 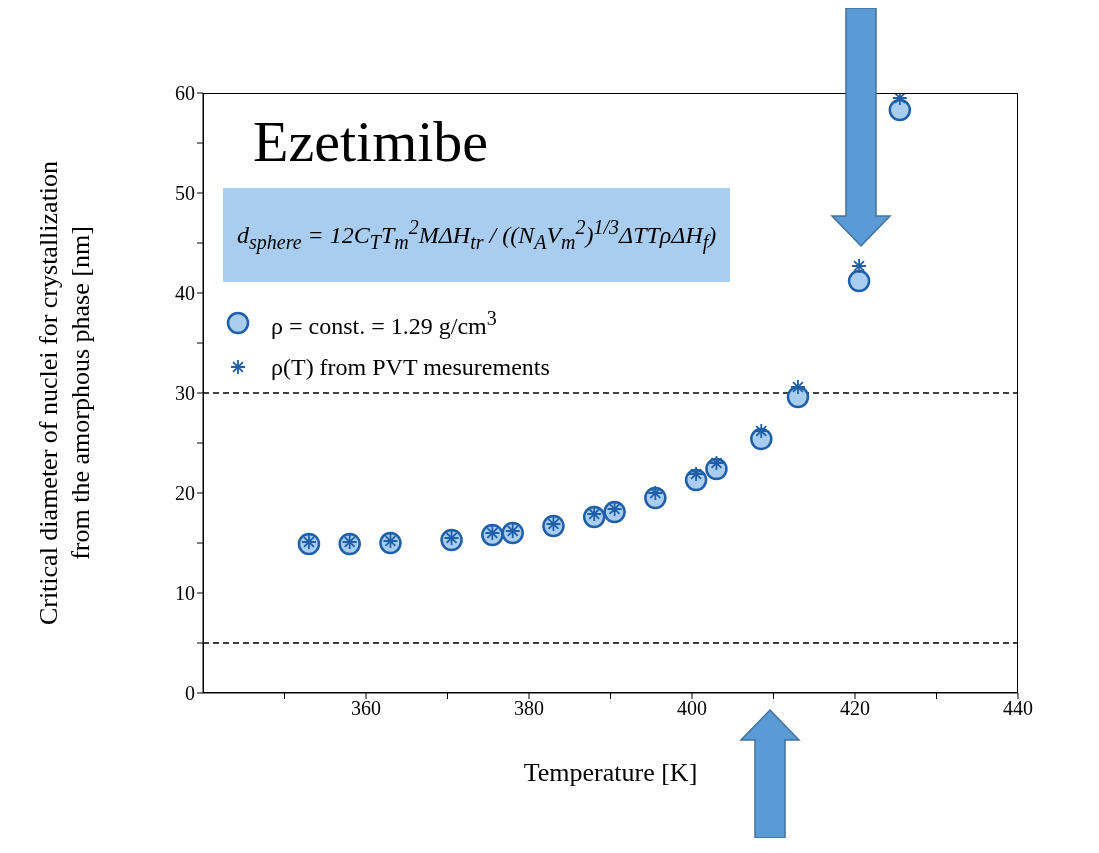 I want to click on x-tick-label: 440, so click(x=1018, y=708).